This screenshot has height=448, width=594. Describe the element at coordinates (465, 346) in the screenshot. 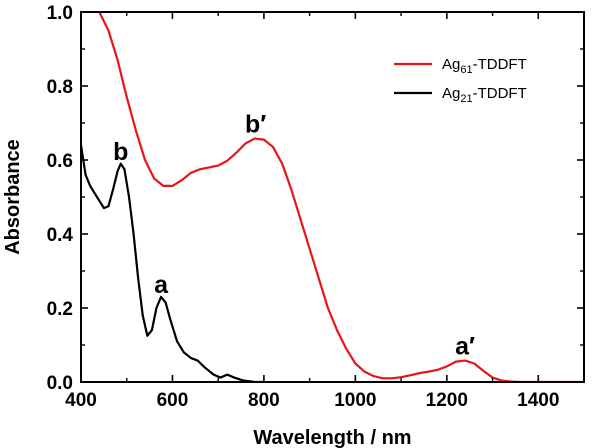

I see `peak-annotation: a′` at that location.